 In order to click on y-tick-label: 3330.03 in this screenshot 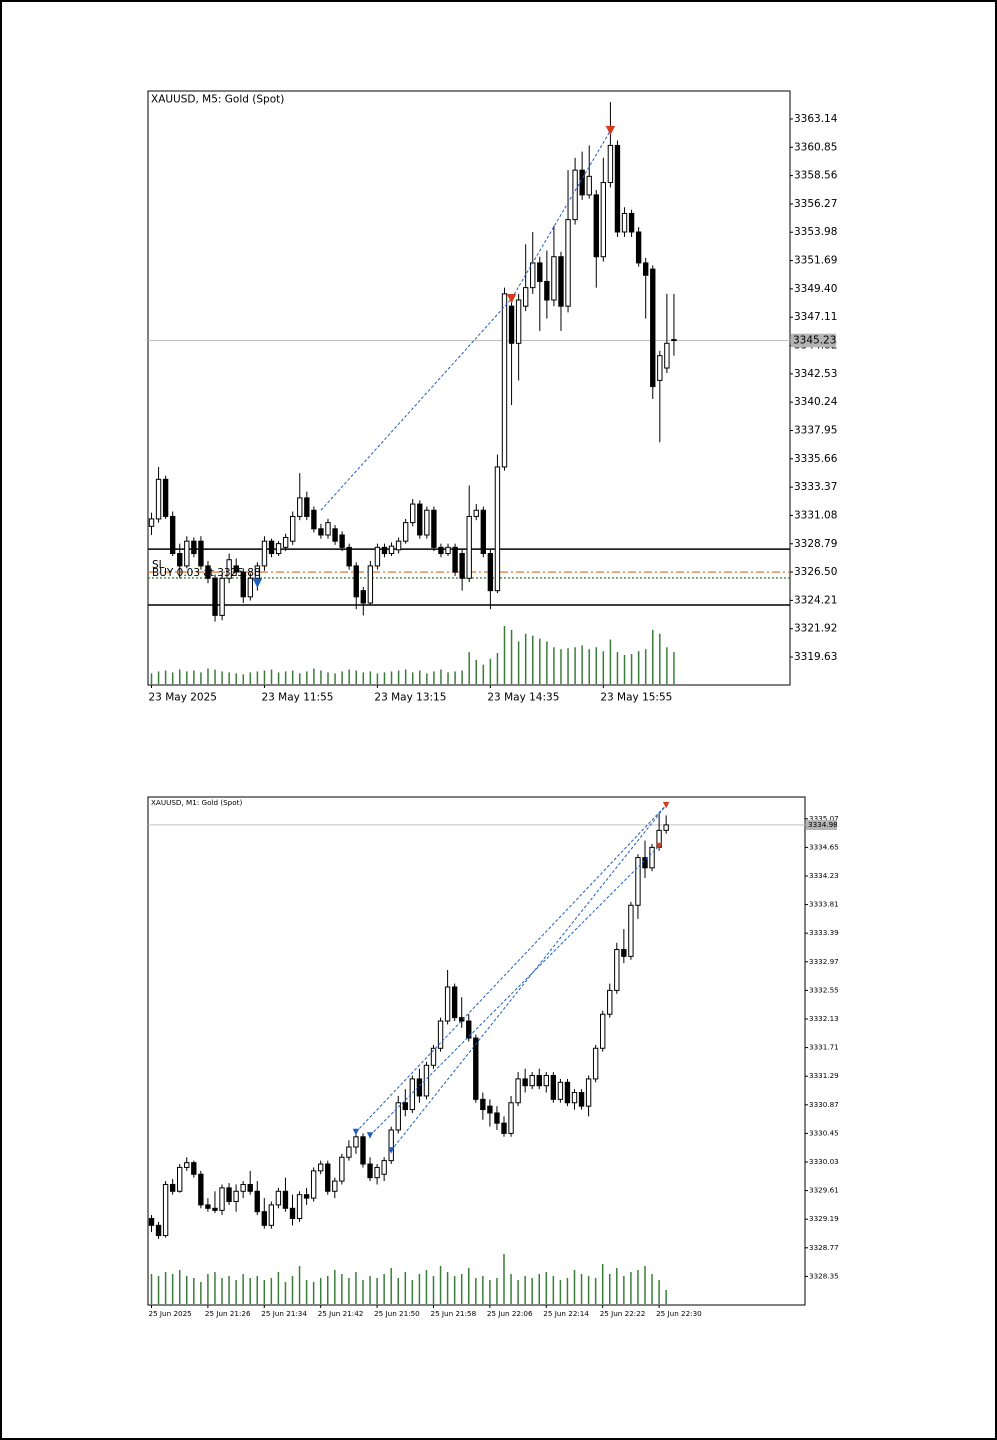, I will do `click(824, 1161)`.